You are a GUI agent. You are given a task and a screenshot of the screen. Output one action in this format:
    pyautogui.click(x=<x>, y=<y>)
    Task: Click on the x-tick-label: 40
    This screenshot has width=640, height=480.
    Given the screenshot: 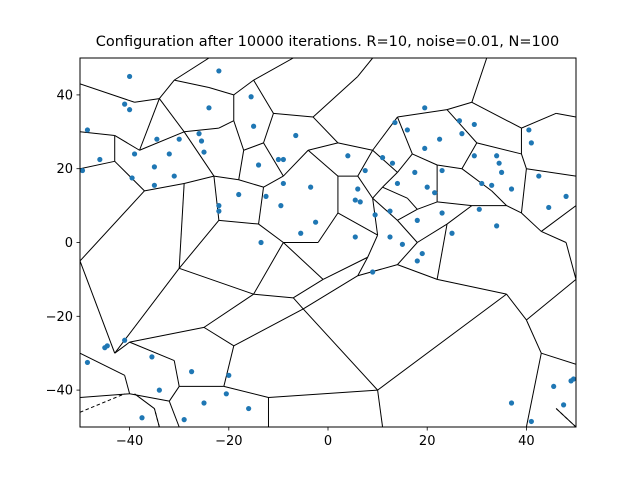 What is the action you would take?
    pyautogui.click(x=526, y=441)
    